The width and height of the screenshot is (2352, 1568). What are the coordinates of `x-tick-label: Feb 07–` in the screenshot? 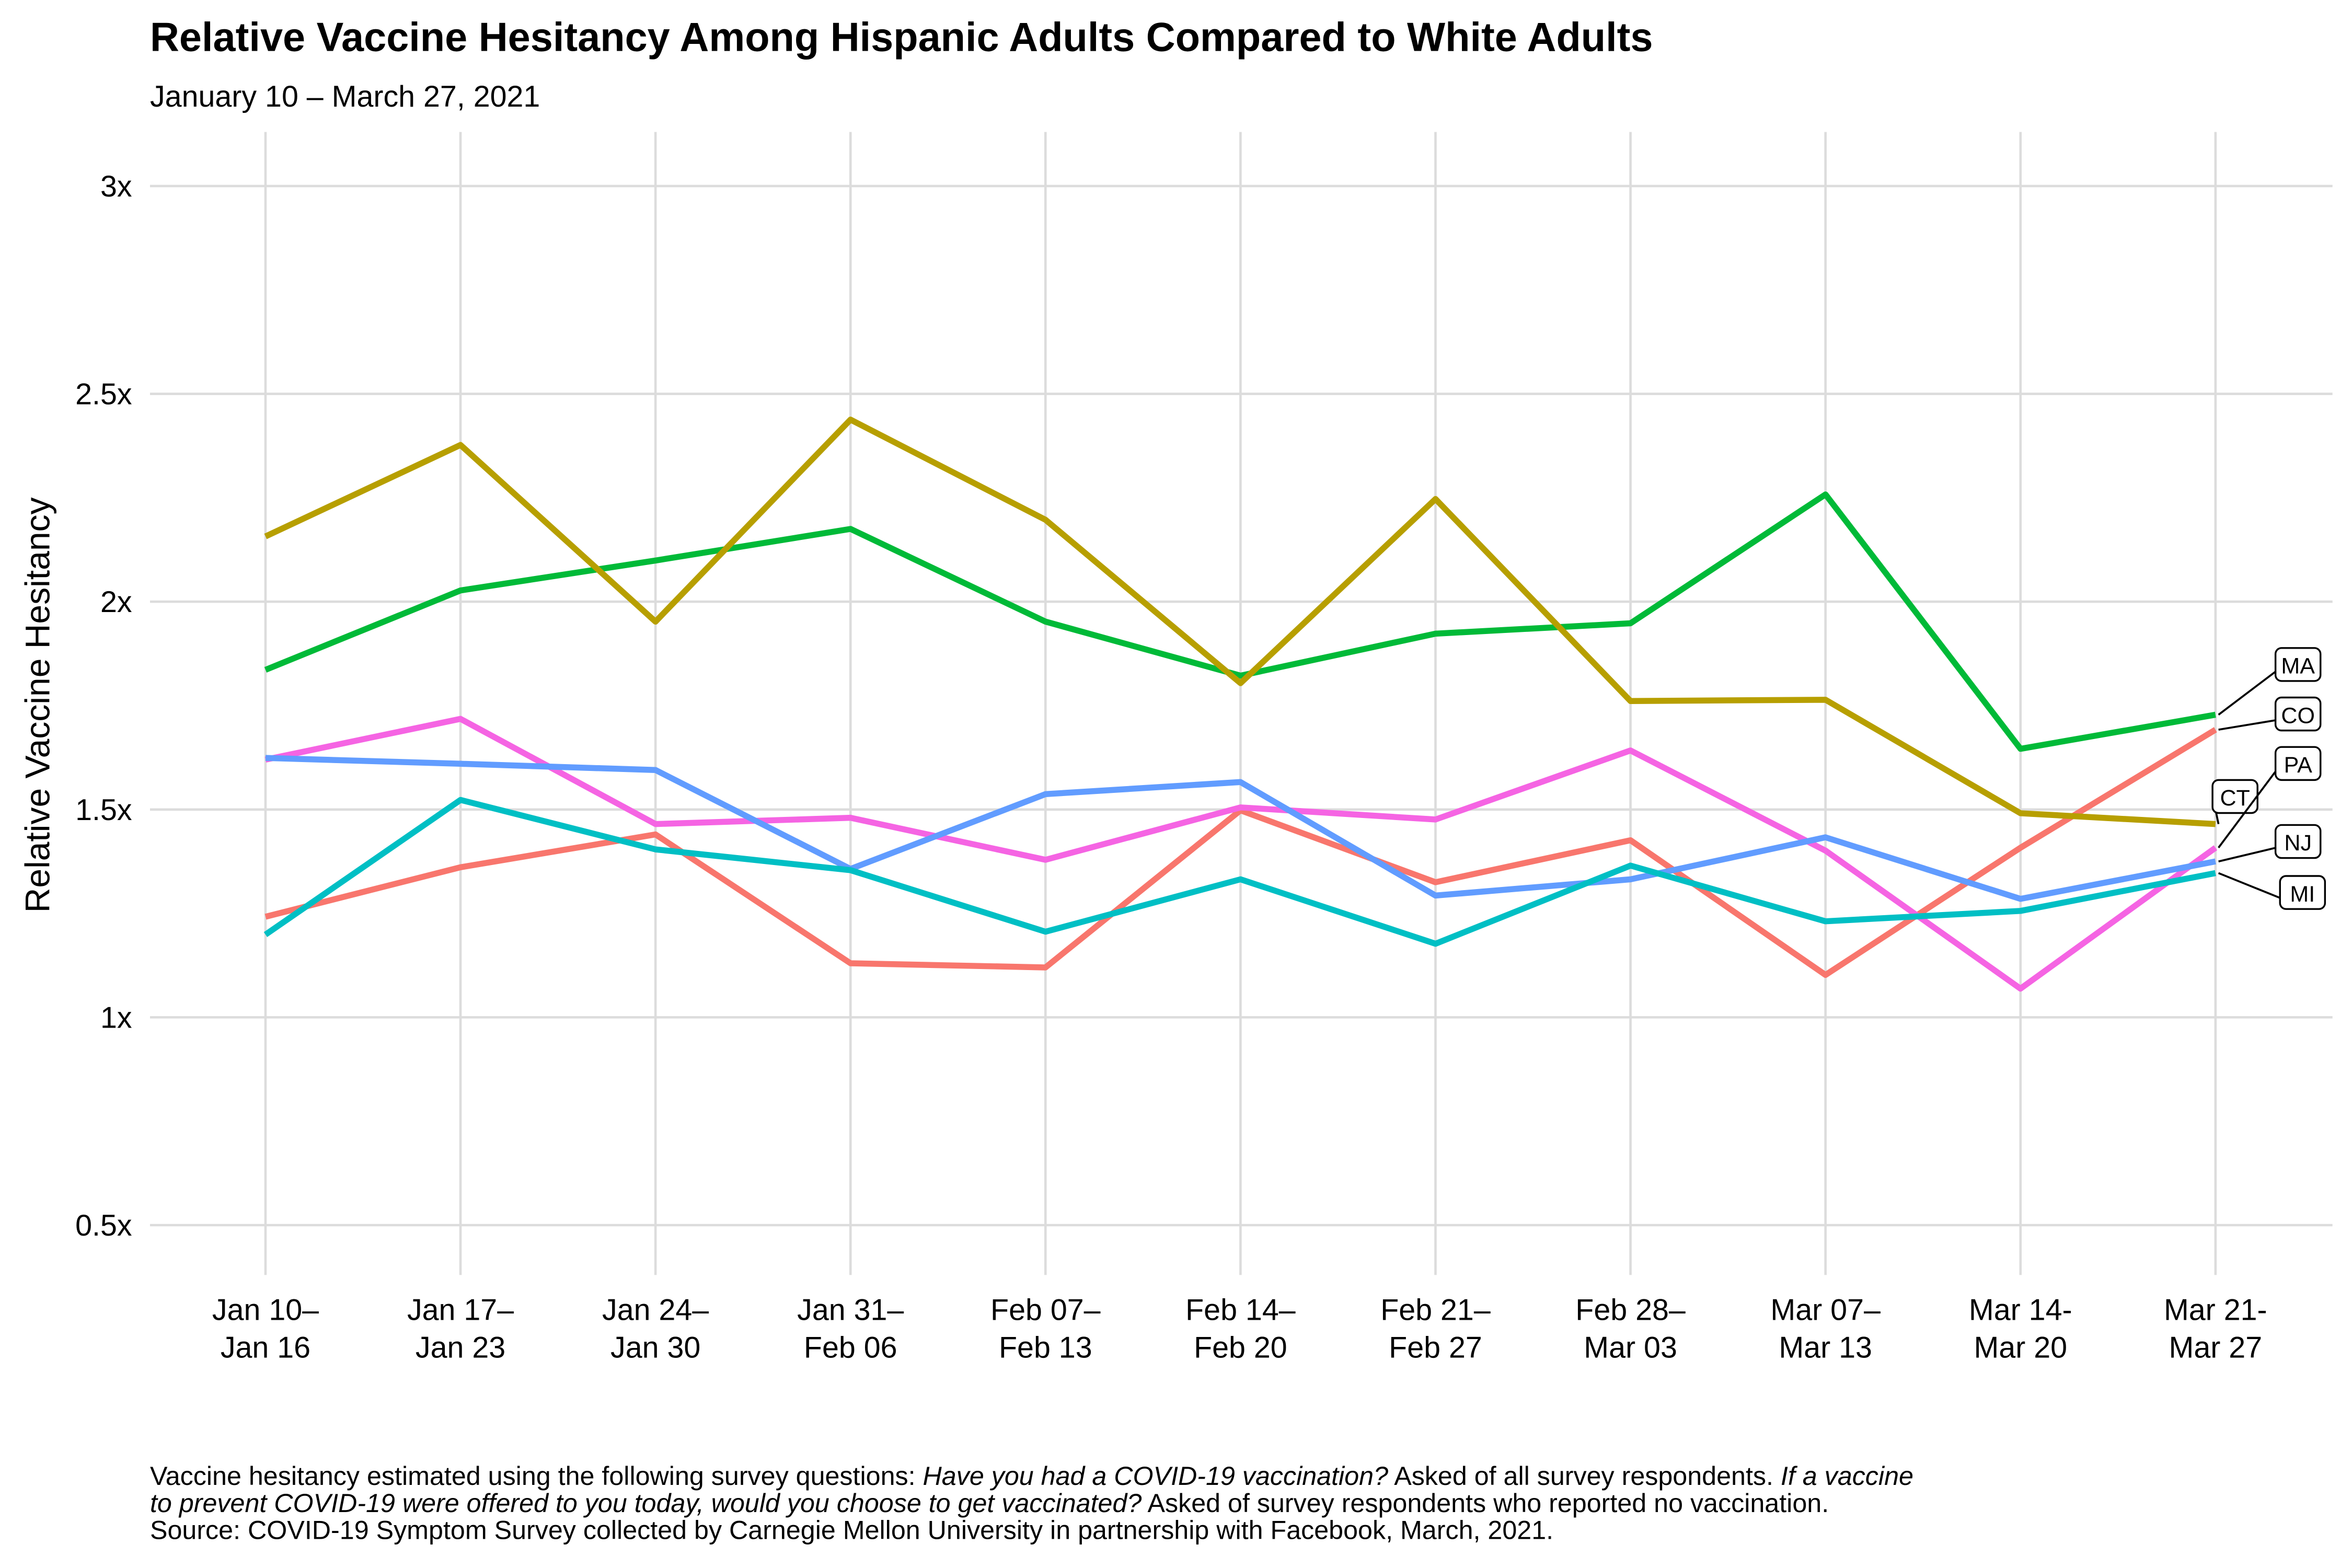 It's located at (1045, 1310).